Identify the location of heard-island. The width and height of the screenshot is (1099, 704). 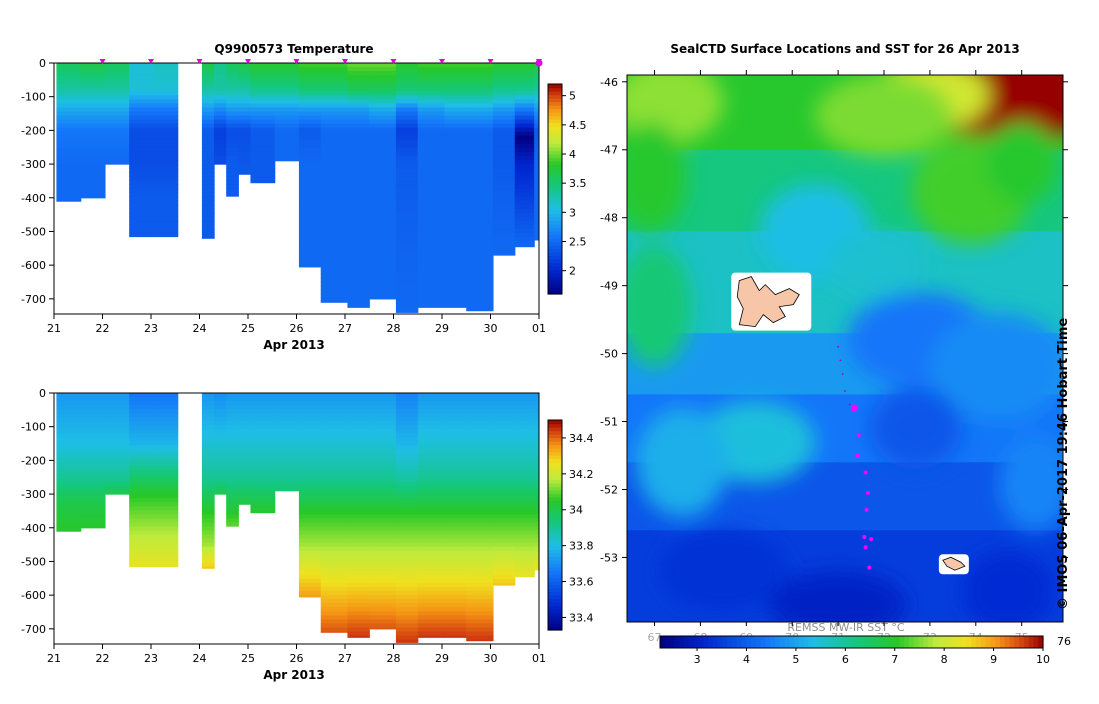
(954, 563).